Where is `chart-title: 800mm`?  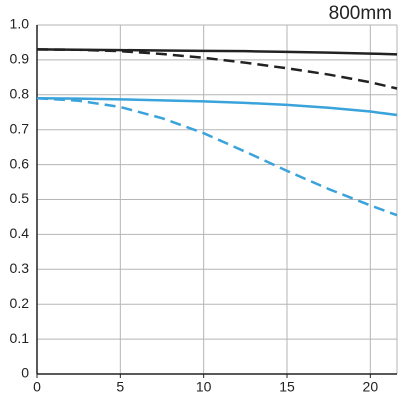
chart-title: 800mm is located at coordinates (360, 13).